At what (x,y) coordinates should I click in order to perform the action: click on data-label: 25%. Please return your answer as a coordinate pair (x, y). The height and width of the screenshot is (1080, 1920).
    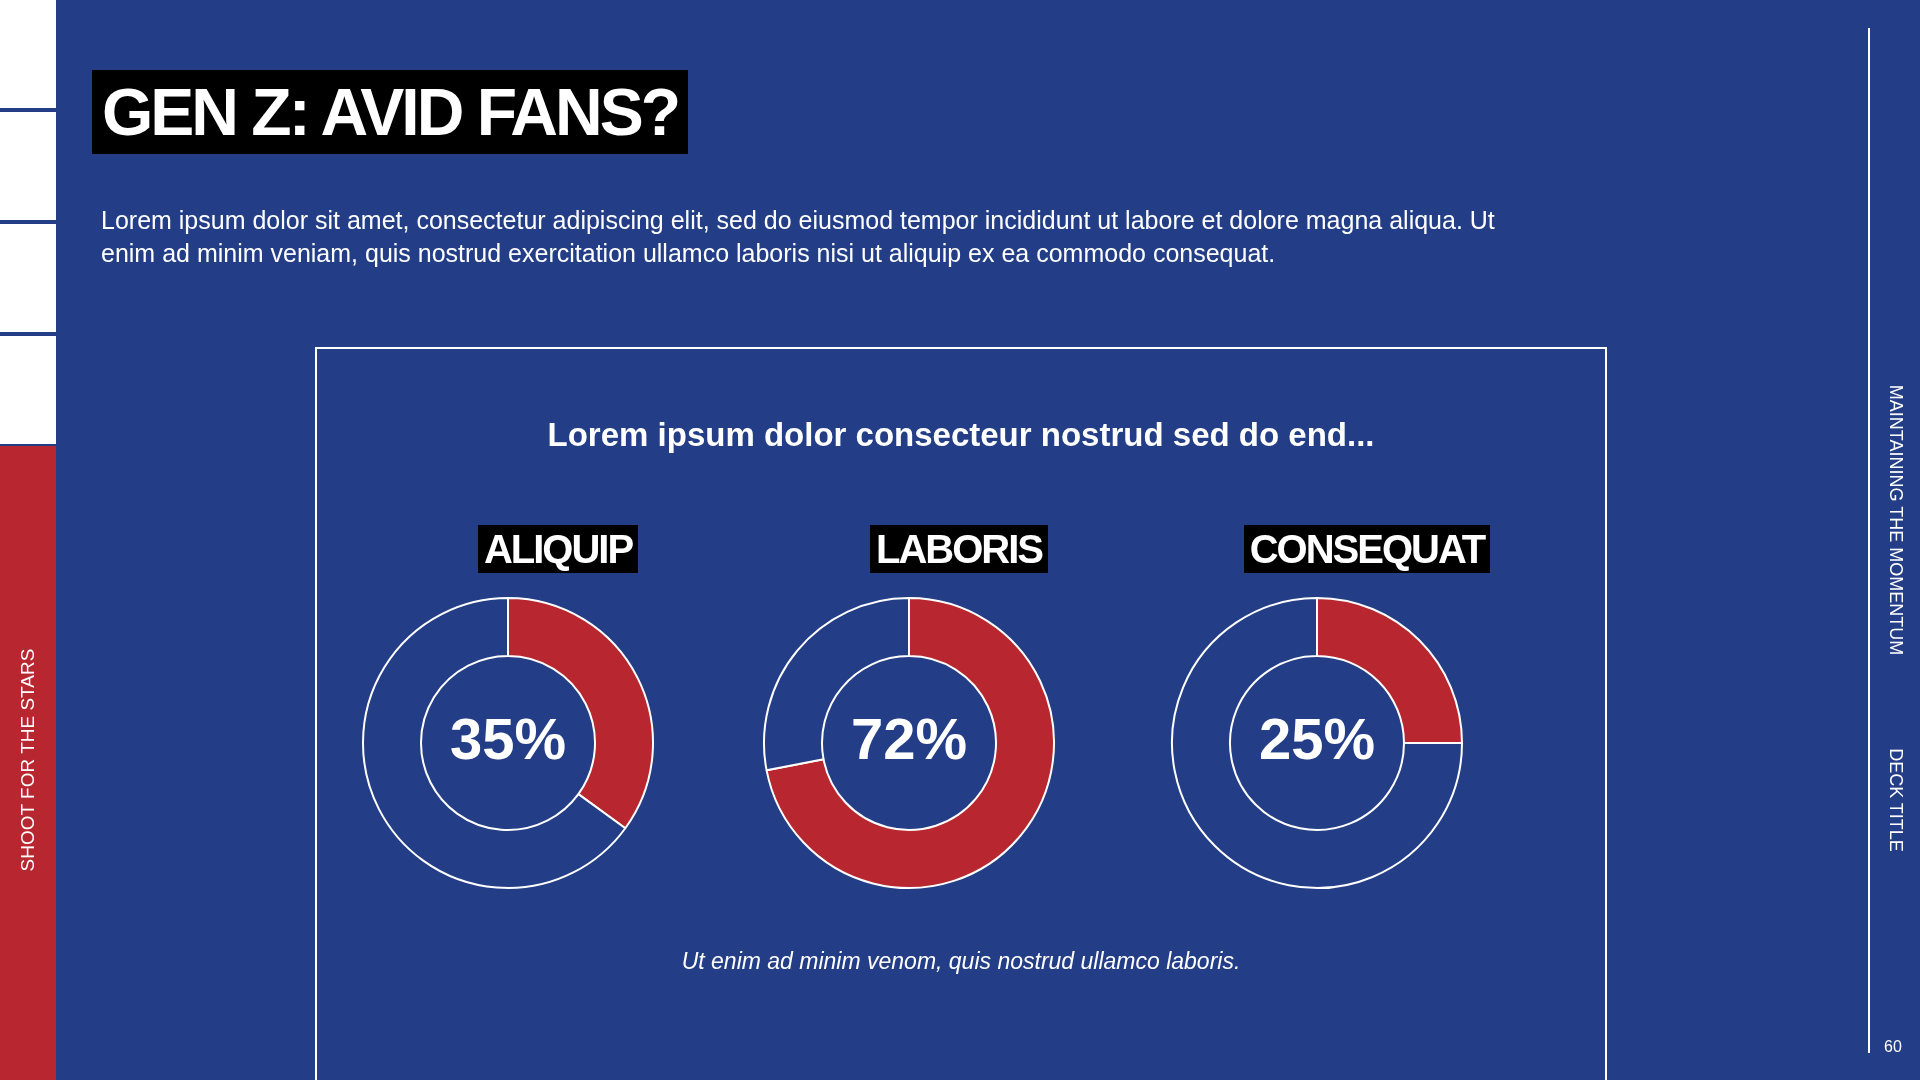
    Looking at the image, I should click on (1317, 738).